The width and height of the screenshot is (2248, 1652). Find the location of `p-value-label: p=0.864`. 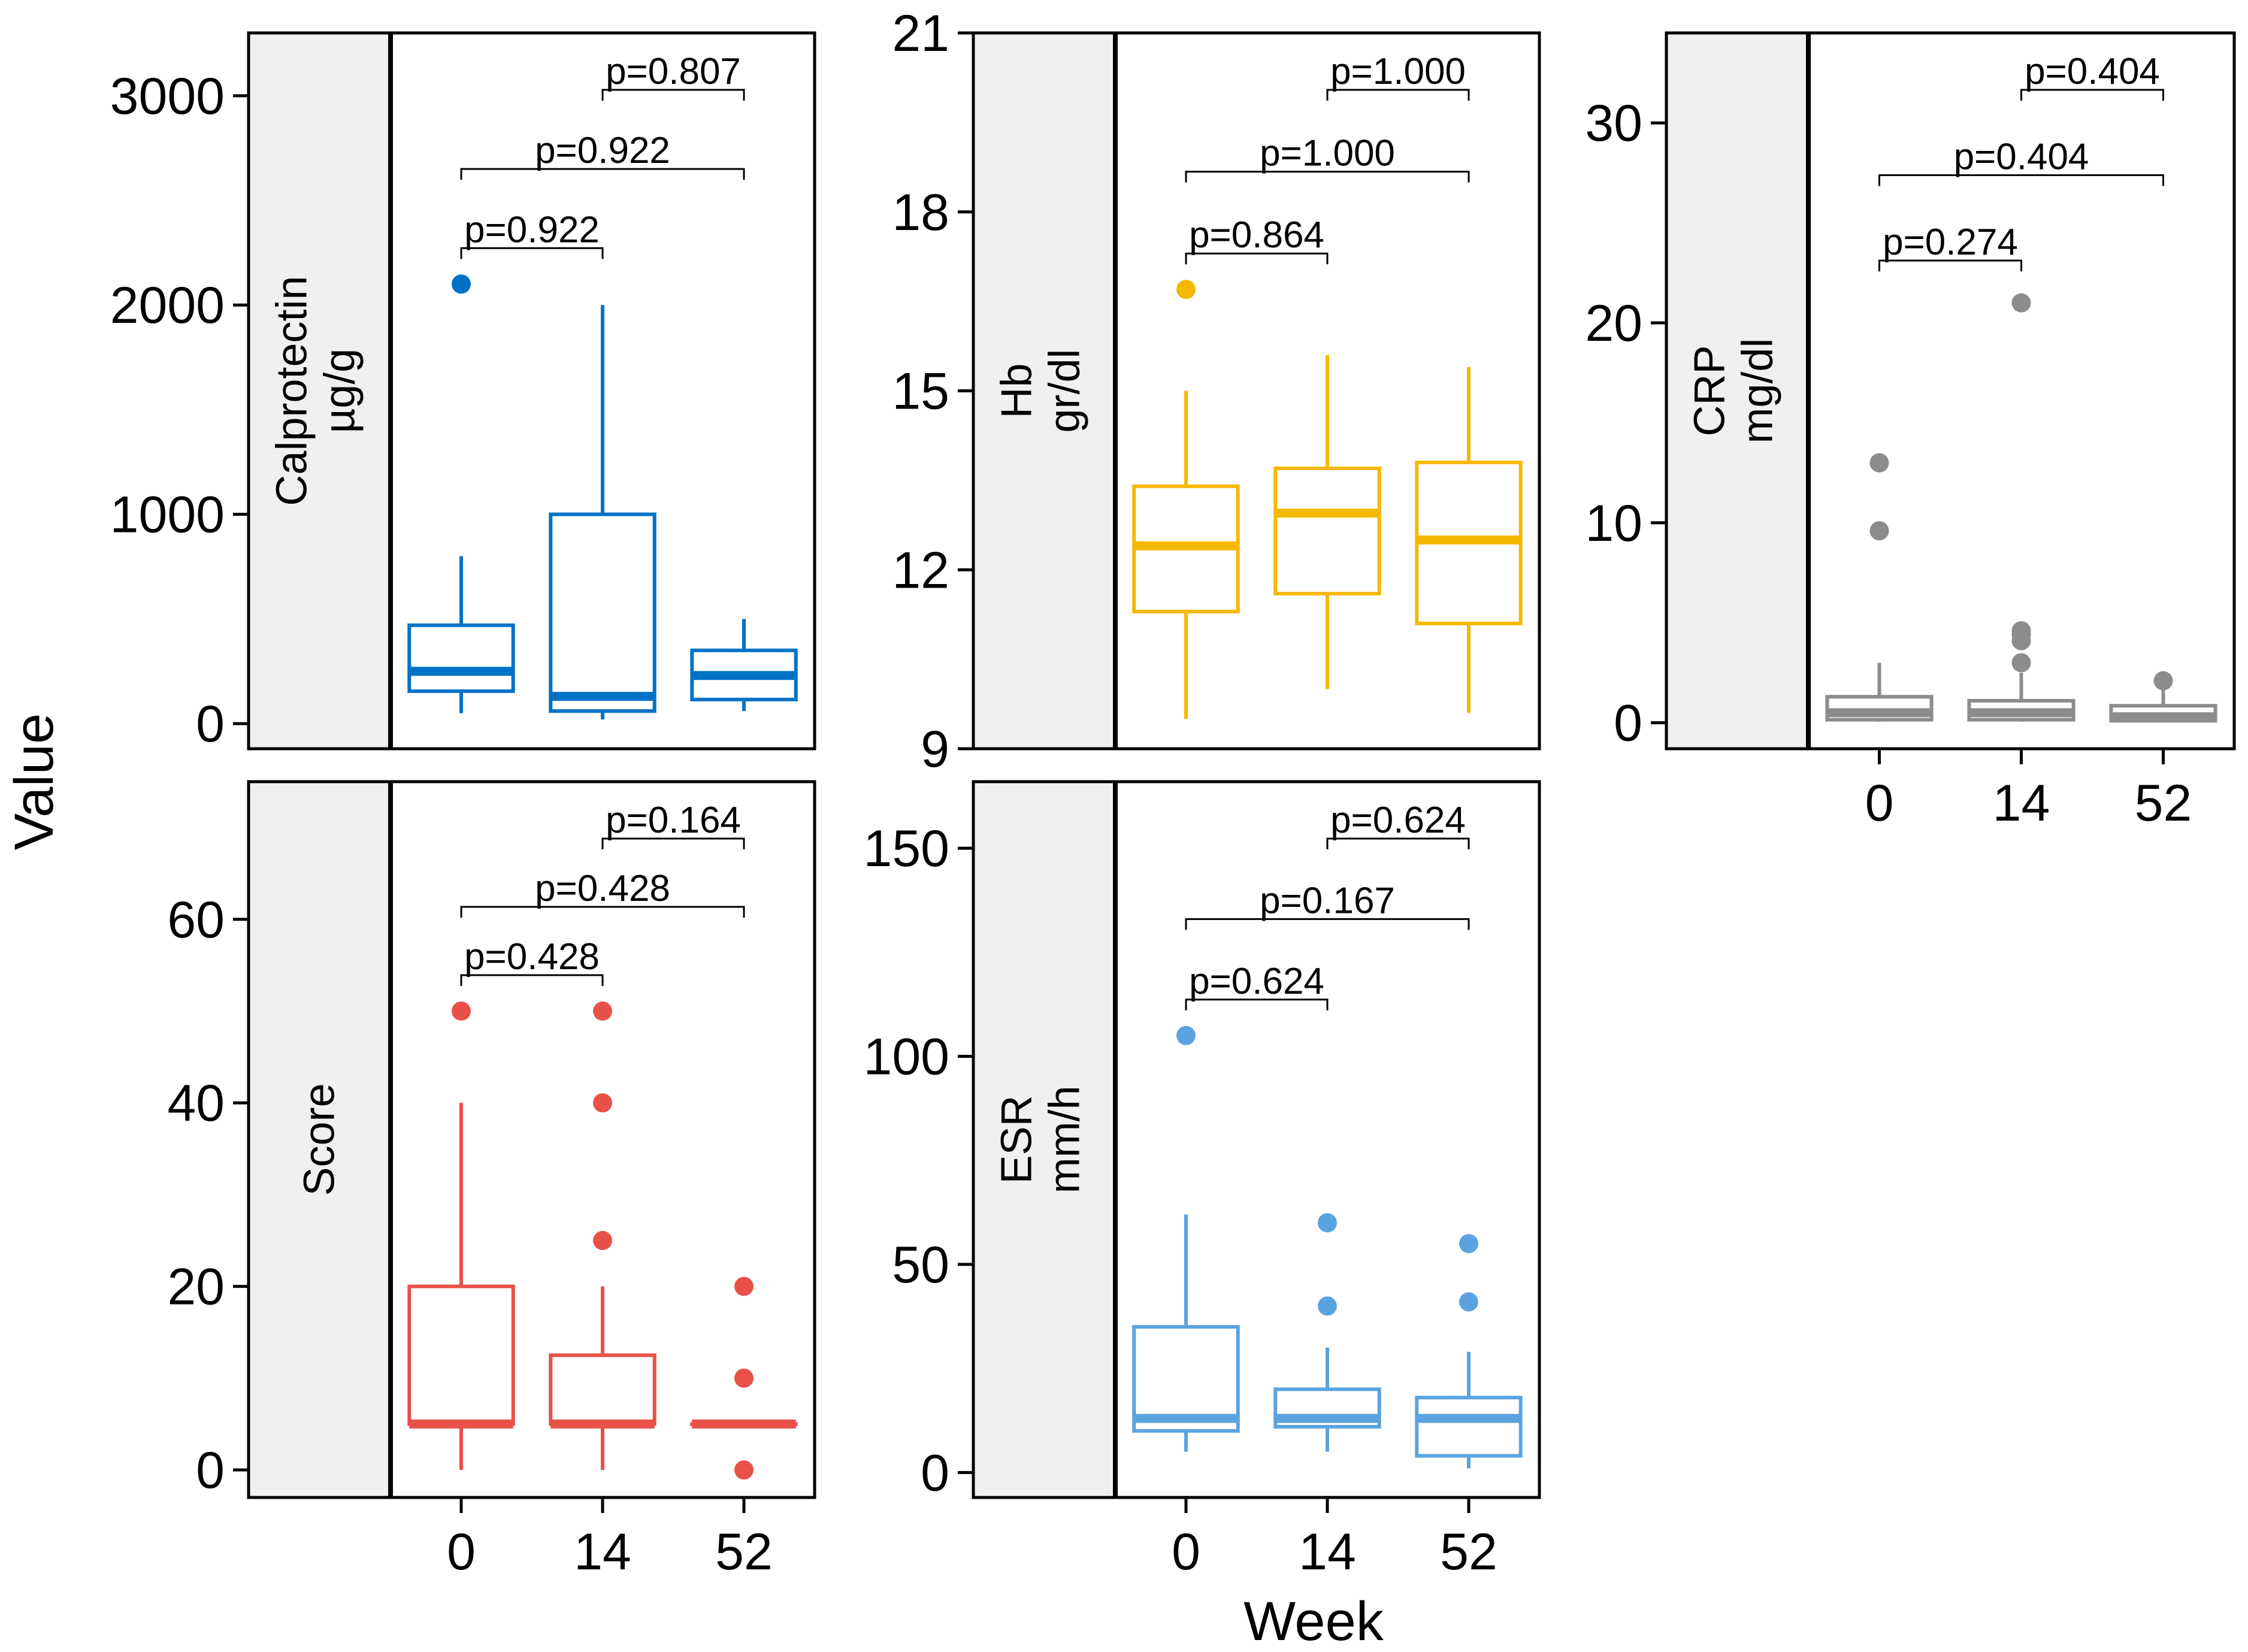

p-value-label: p=0.864 is located at coordinates (1256, 235).